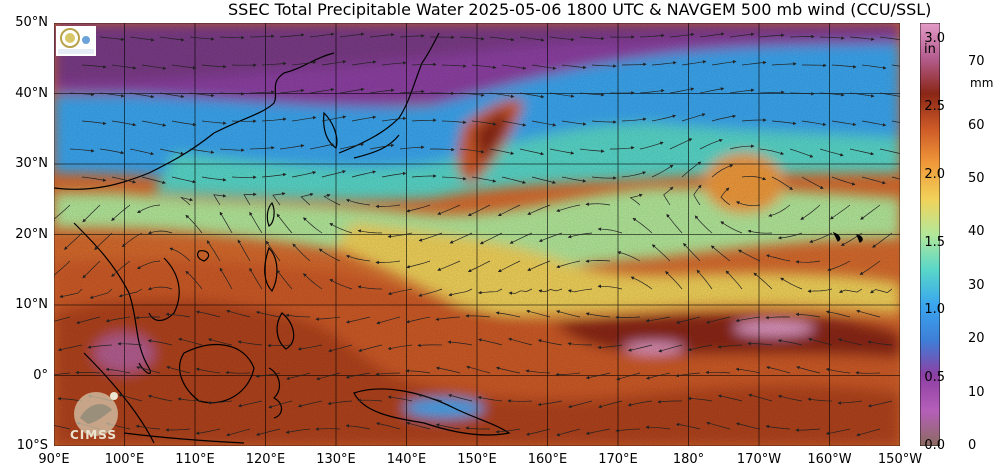  I want to click on longitude-label: 180°, so click(688, 459).